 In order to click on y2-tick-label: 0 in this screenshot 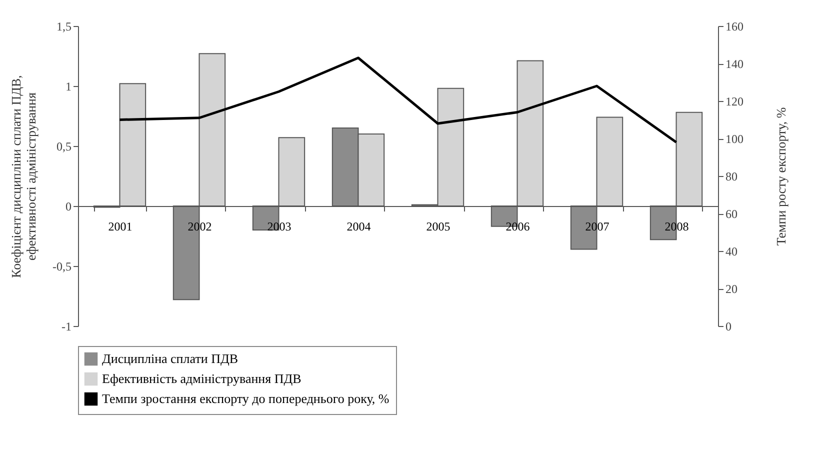, I will do `click(729, 327)`.